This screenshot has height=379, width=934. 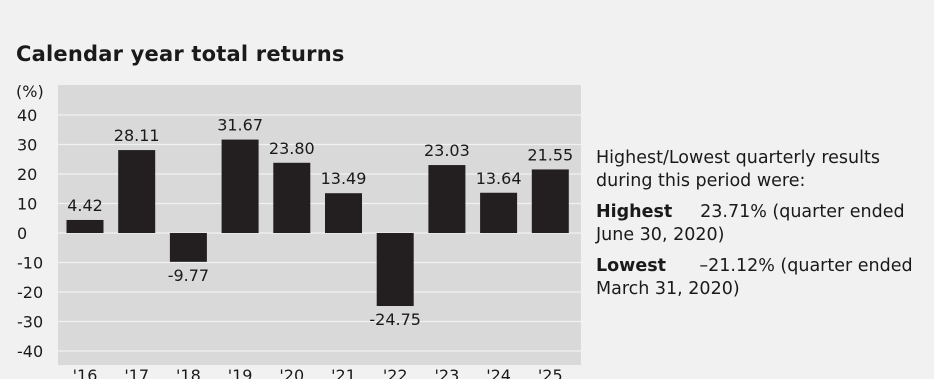 What do you see at coordinates (344, 178) in the screenshot?
I see `value-label: 13.49` at bounding box center [344, 178].